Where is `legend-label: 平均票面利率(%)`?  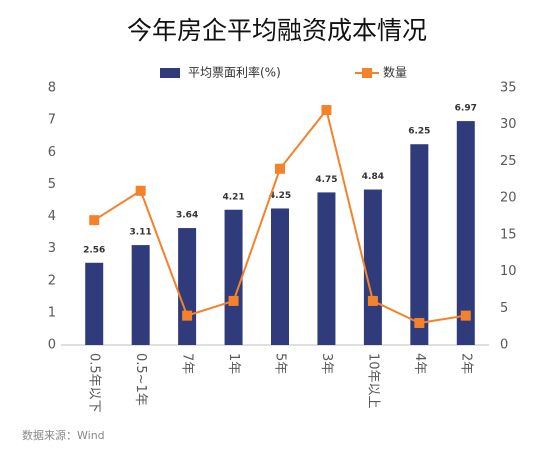 legend-label: 平均票面利率(%) is located at coordinates (234, 72).